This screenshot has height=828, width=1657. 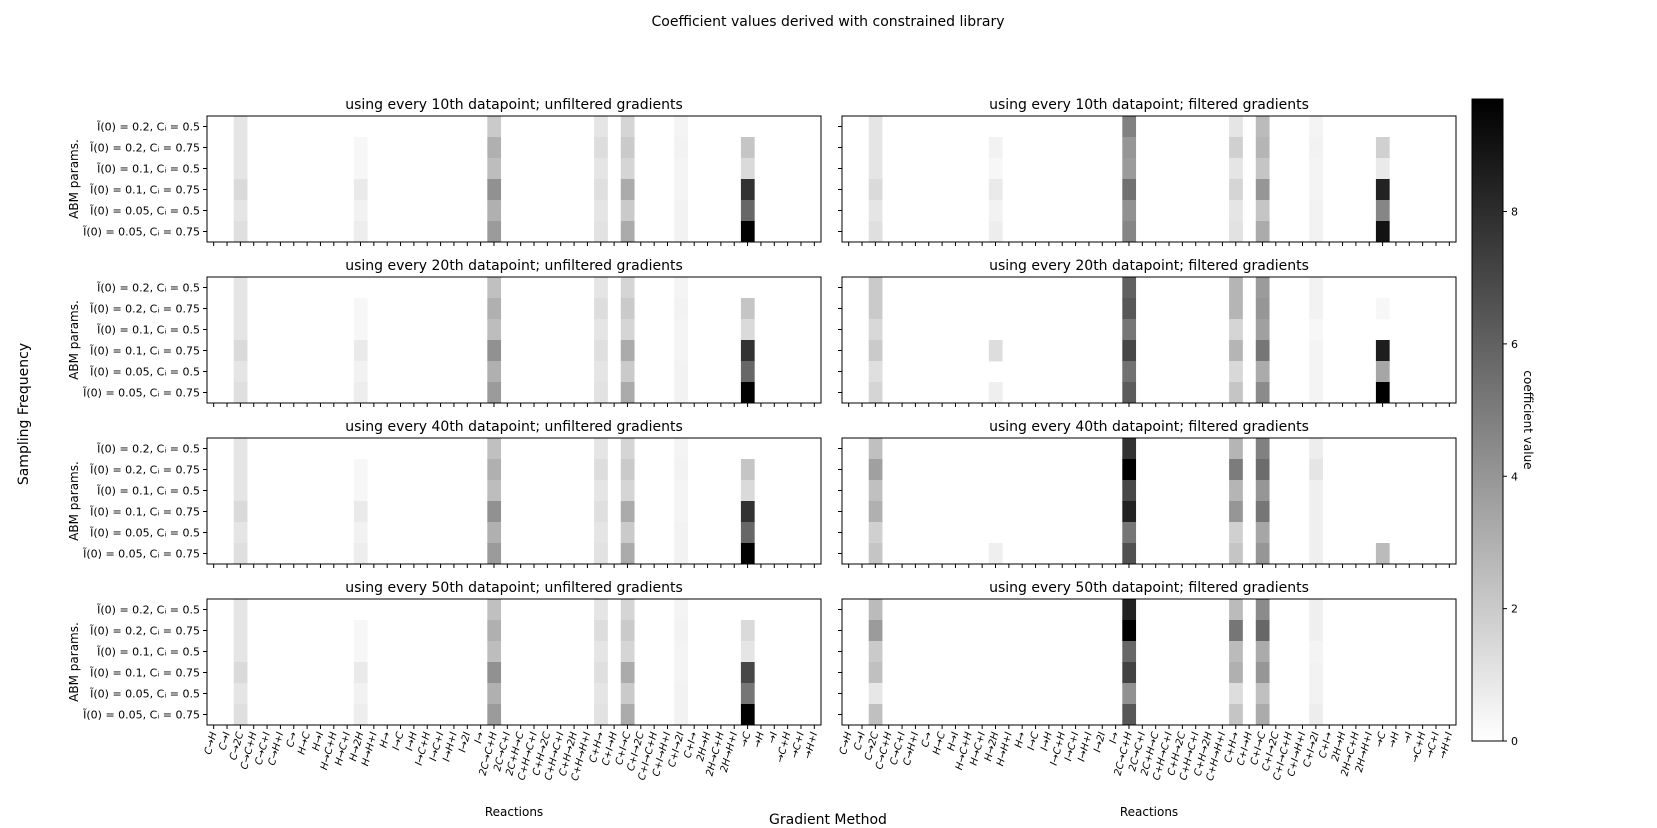 What do you see at coordinates (1514, 741) in the screenshot?
I see `colorbar-tick-label: 0` at bounding box center [1514, 741].